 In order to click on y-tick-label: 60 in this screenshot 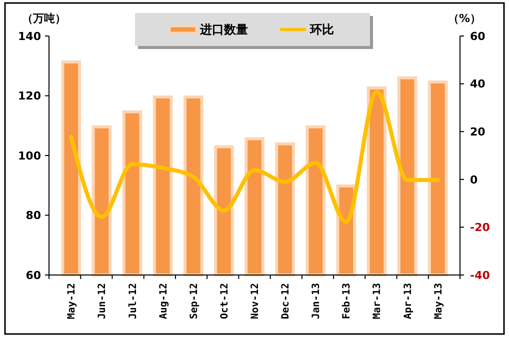, I will do `click(34, 275)`.